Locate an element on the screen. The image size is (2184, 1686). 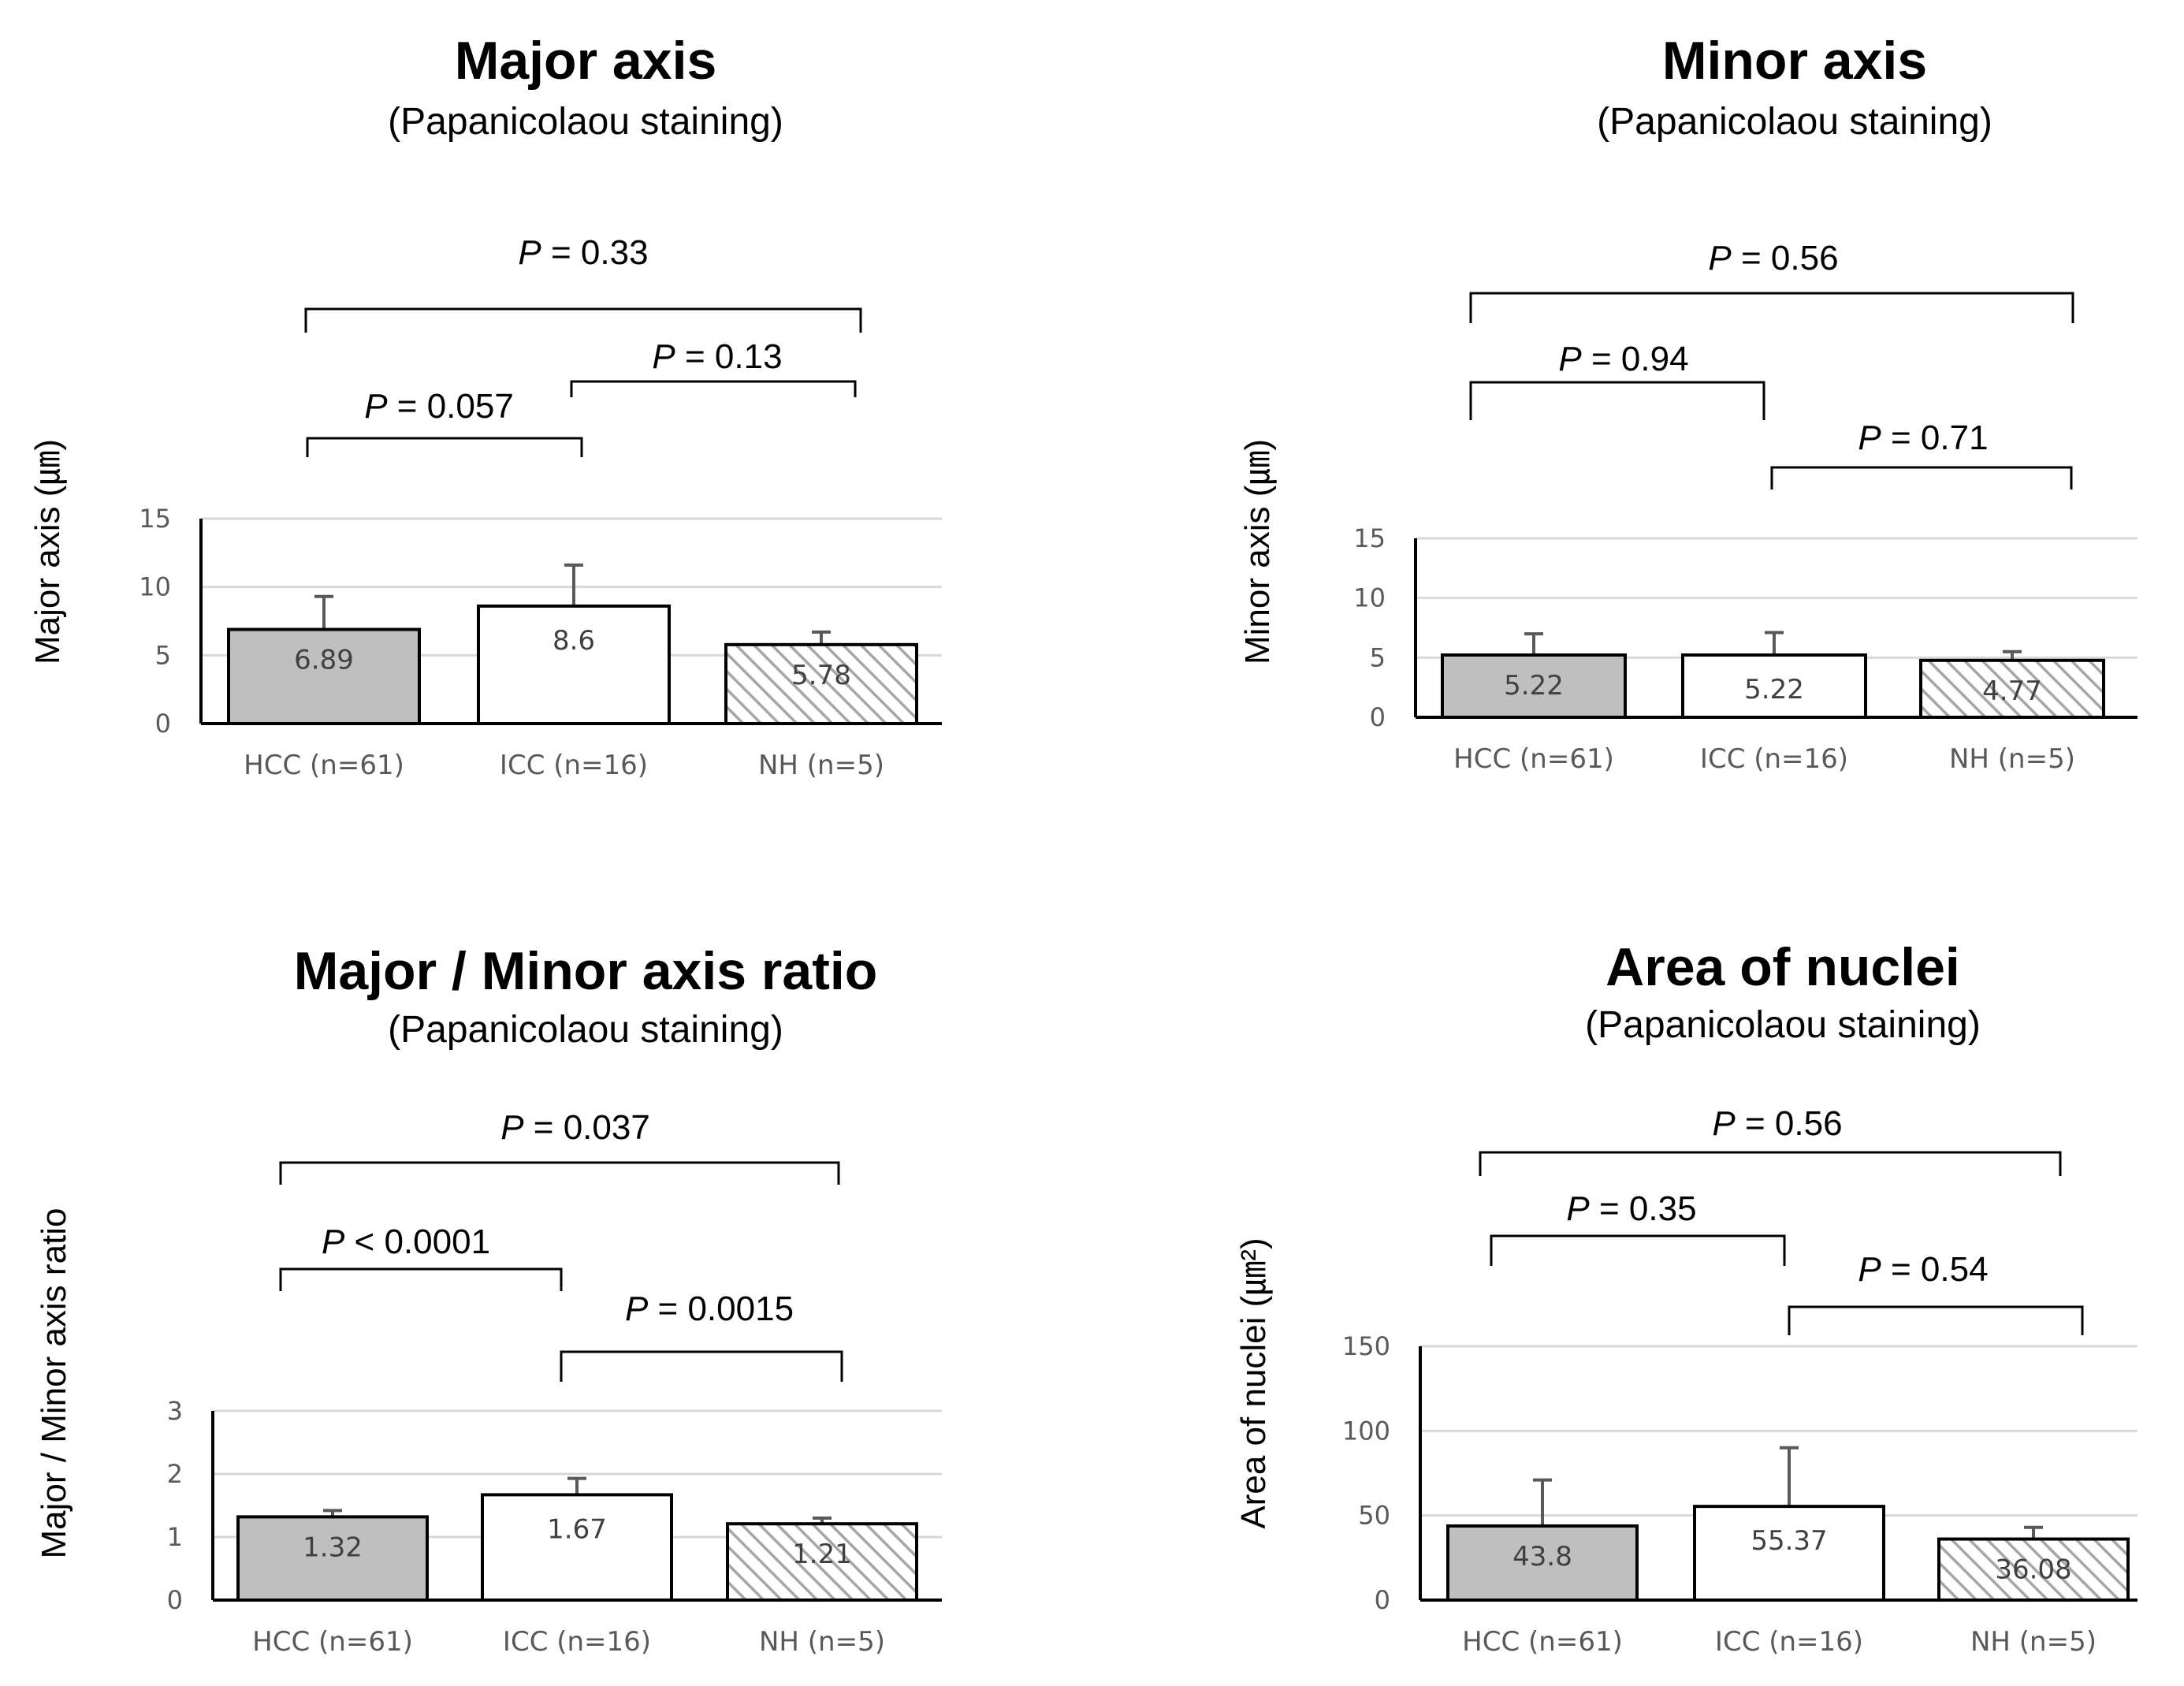
major-axis-title: Major axis is located at coordinates (586, 61).